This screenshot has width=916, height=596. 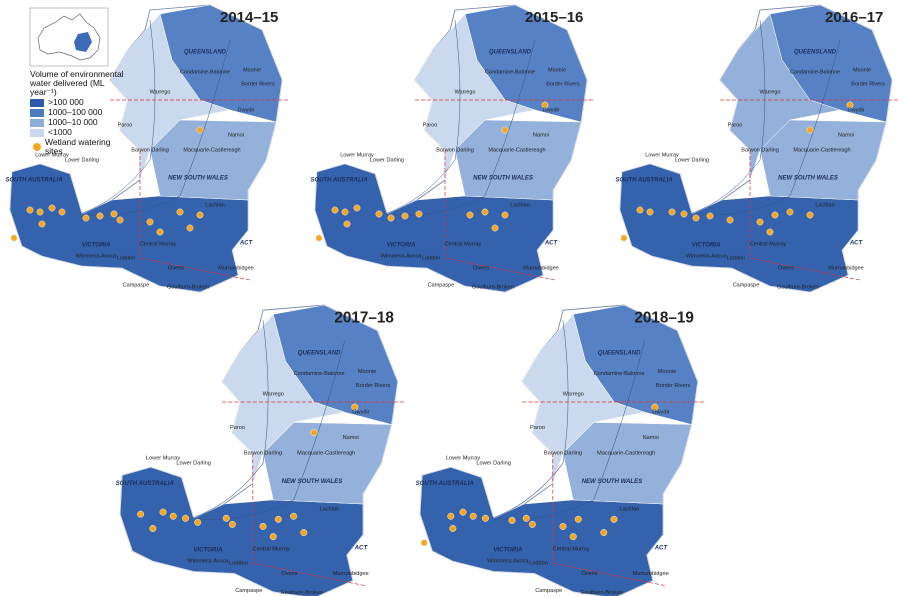 What do you see at coordinates (736, 258) in the screenshot?
I see `region-label: Loddon` at bounding box center [736, 258].